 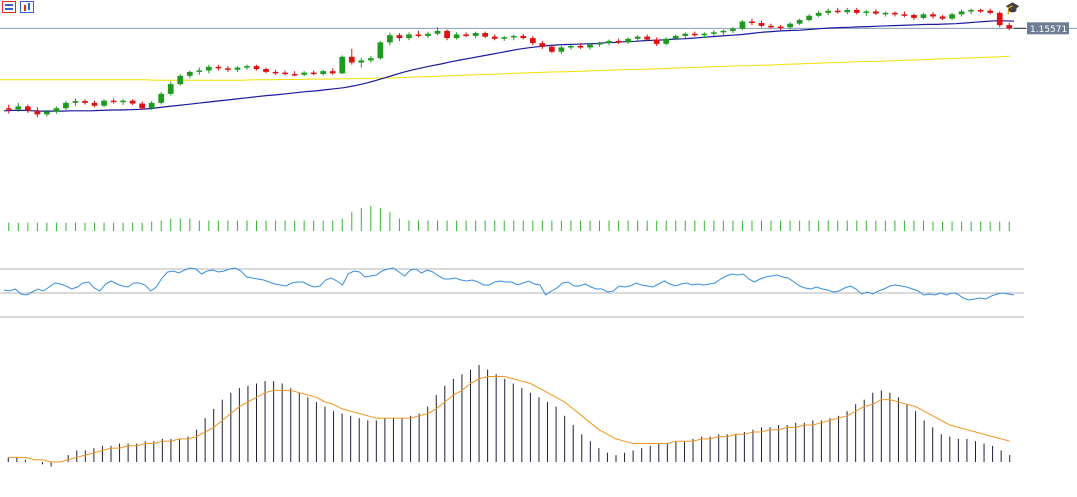 I want to click on list-view-icon, so click(x=9, y=7).